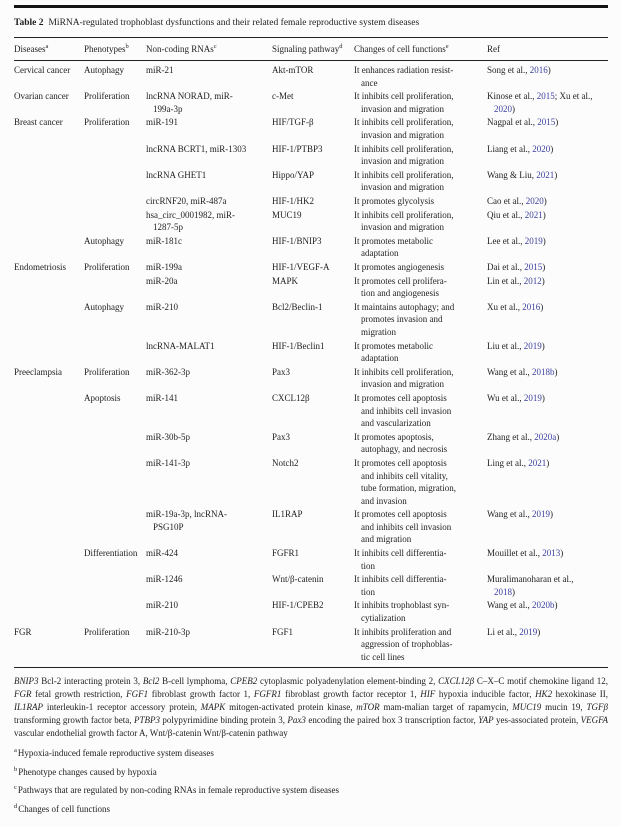  I want to click on ref-text: ; Xu et al.,, so click(573, 96).